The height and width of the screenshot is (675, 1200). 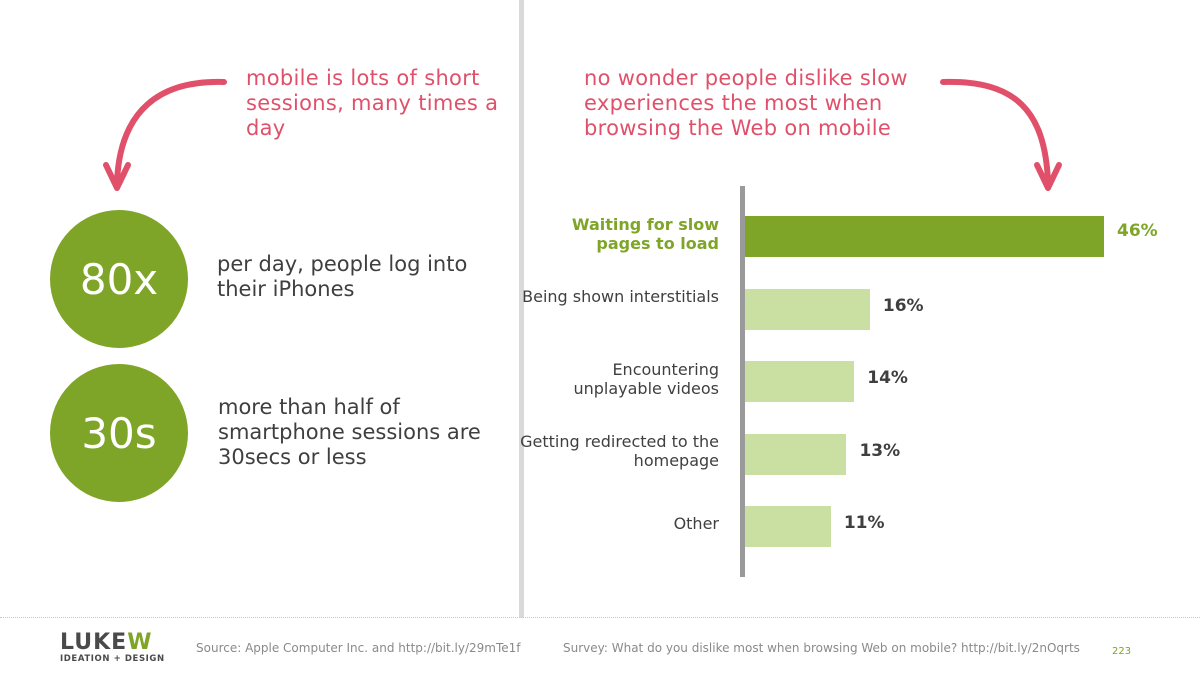 I want to click on stat-circle-80x: 80x, so click(x=119, y=279).